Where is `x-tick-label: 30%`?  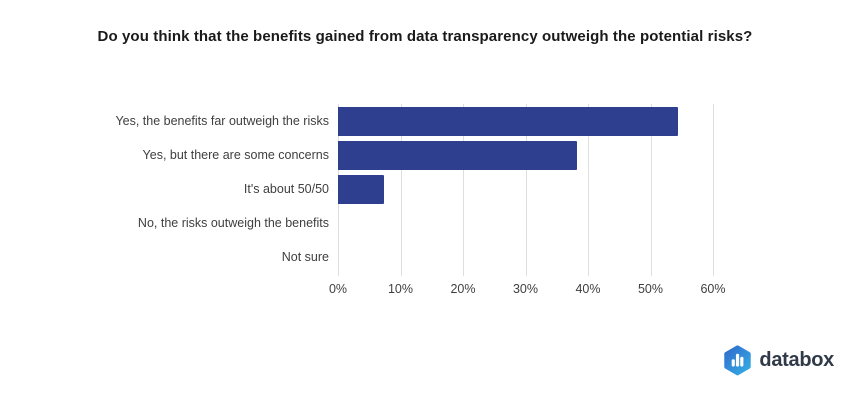 x-tick-label: 30% is located at coordinates (525, 289).